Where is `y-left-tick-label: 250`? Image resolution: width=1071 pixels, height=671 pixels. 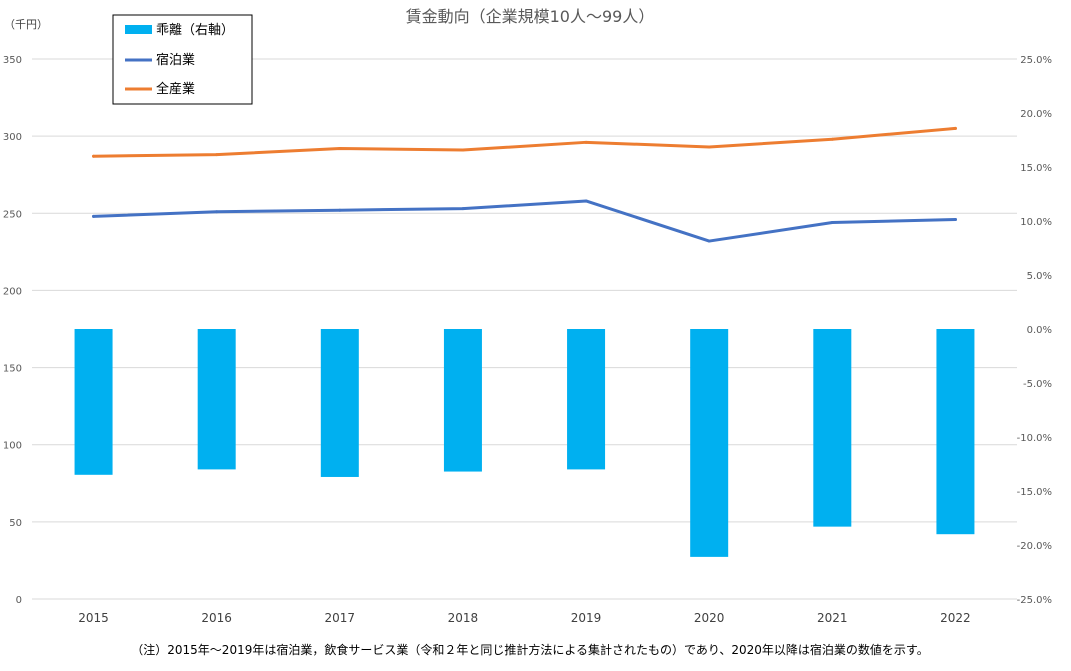
y-left-tick-label: 250 is located at coordinates (12, 214).